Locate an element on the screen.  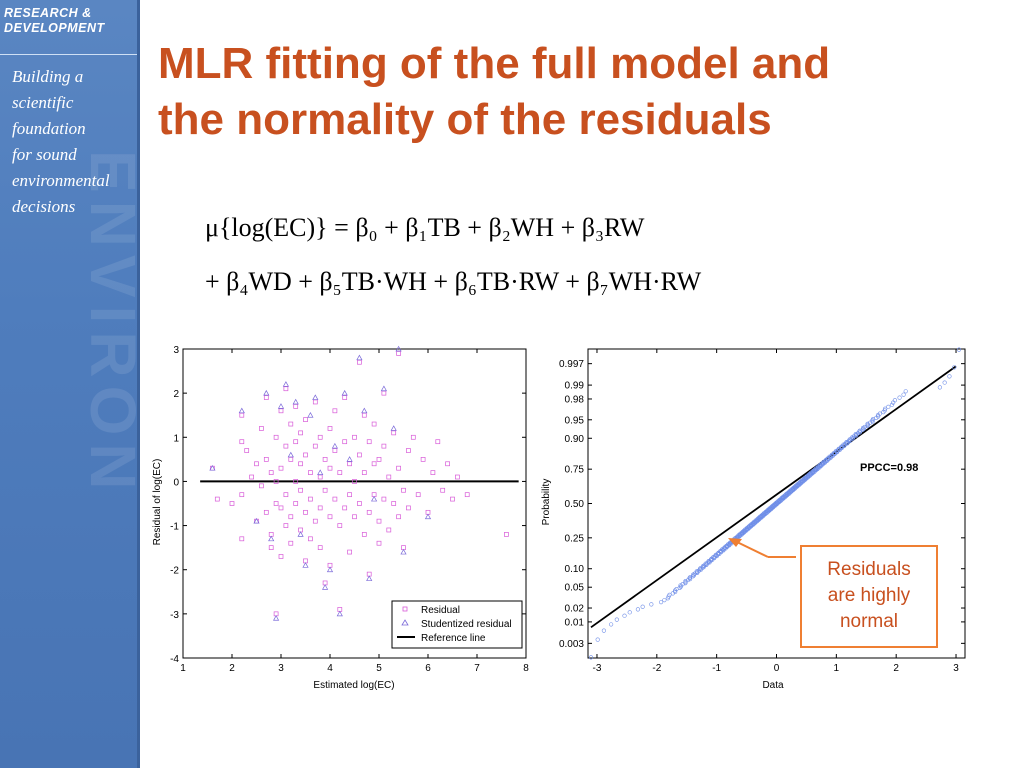
sidebar-edge is located at coordinates (138, 384).